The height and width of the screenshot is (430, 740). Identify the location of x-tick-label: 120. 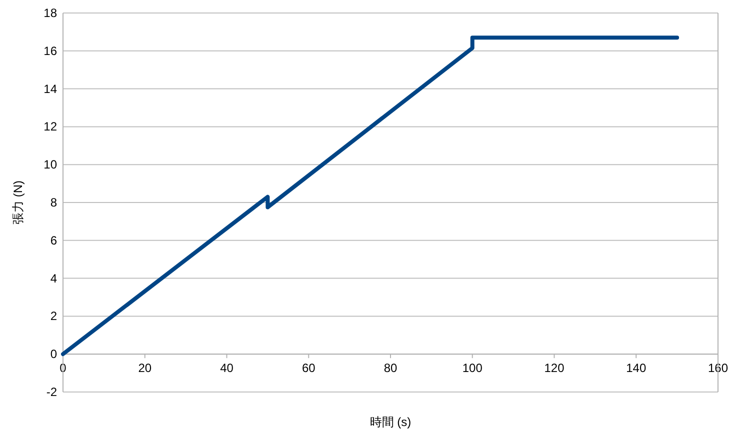
(554, 368).